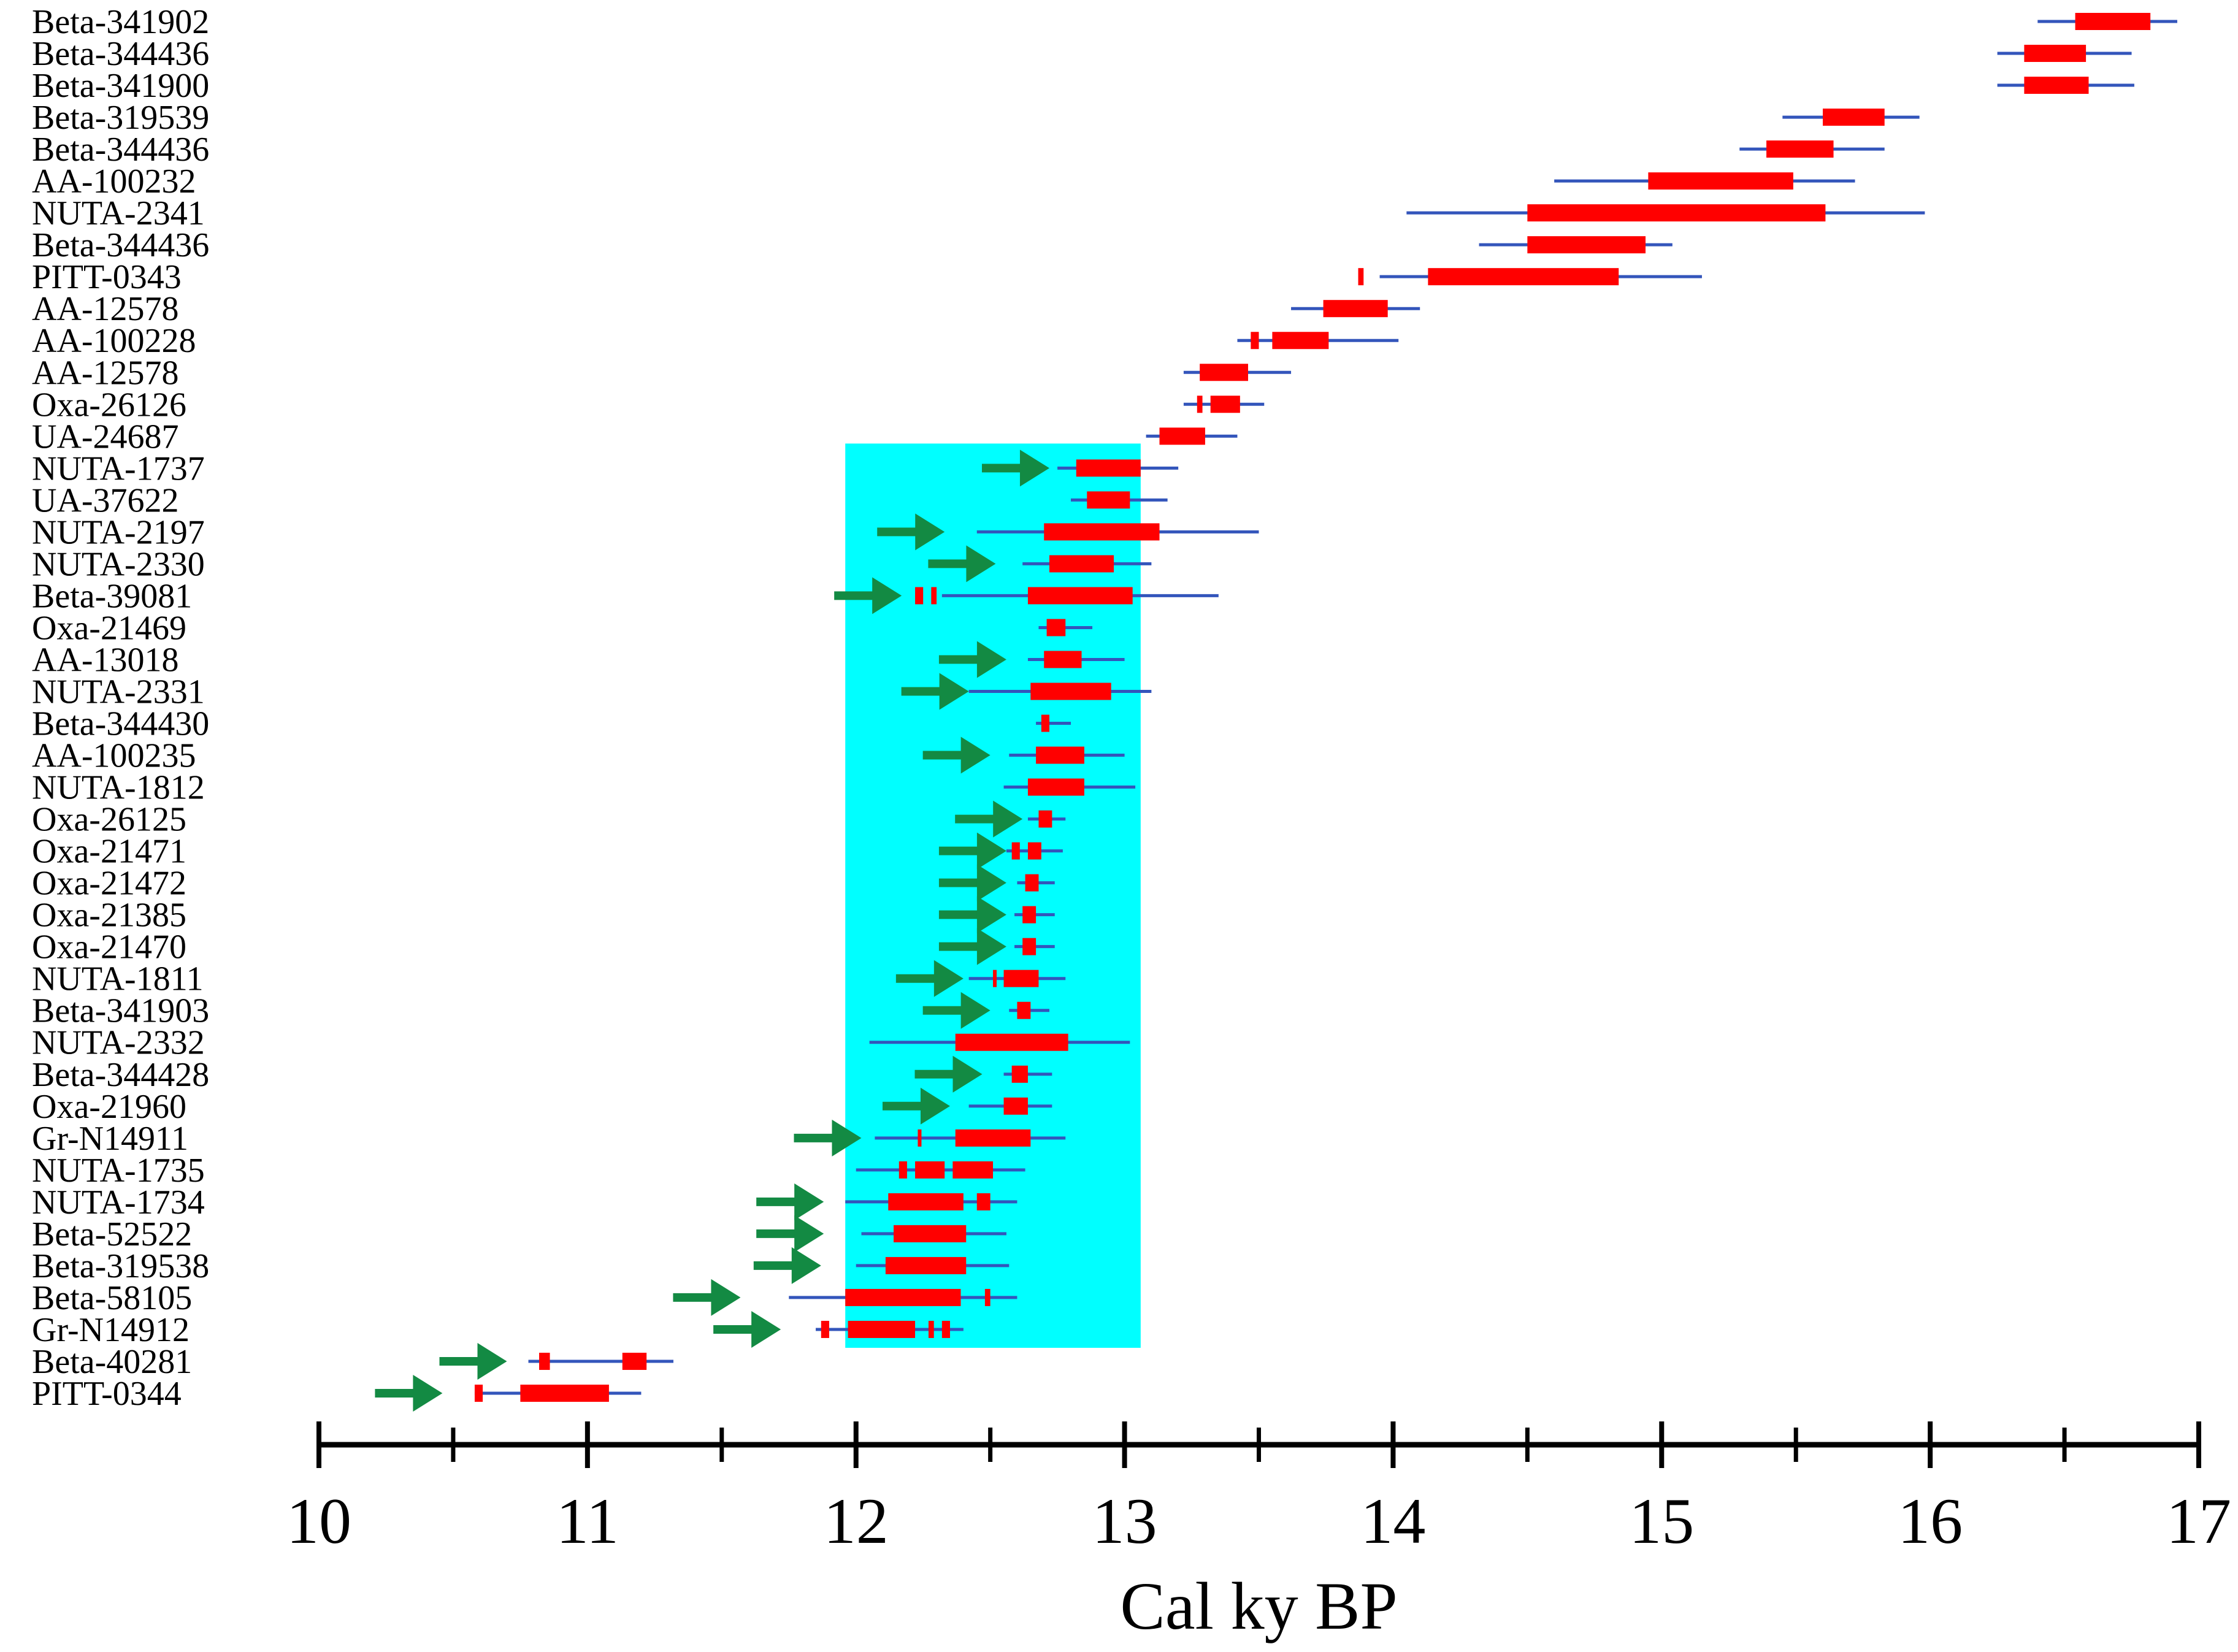  I want to click on highlight-band, so click(993, 895).